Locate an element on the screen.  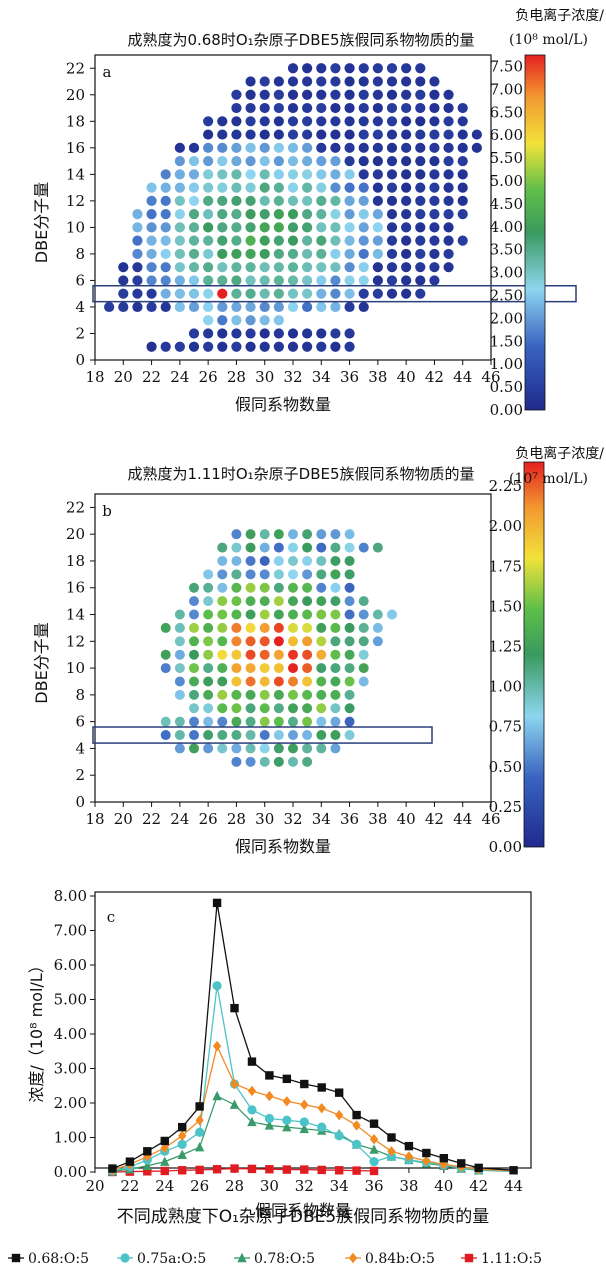
legend-marker is located at coordinates (242, 1257).